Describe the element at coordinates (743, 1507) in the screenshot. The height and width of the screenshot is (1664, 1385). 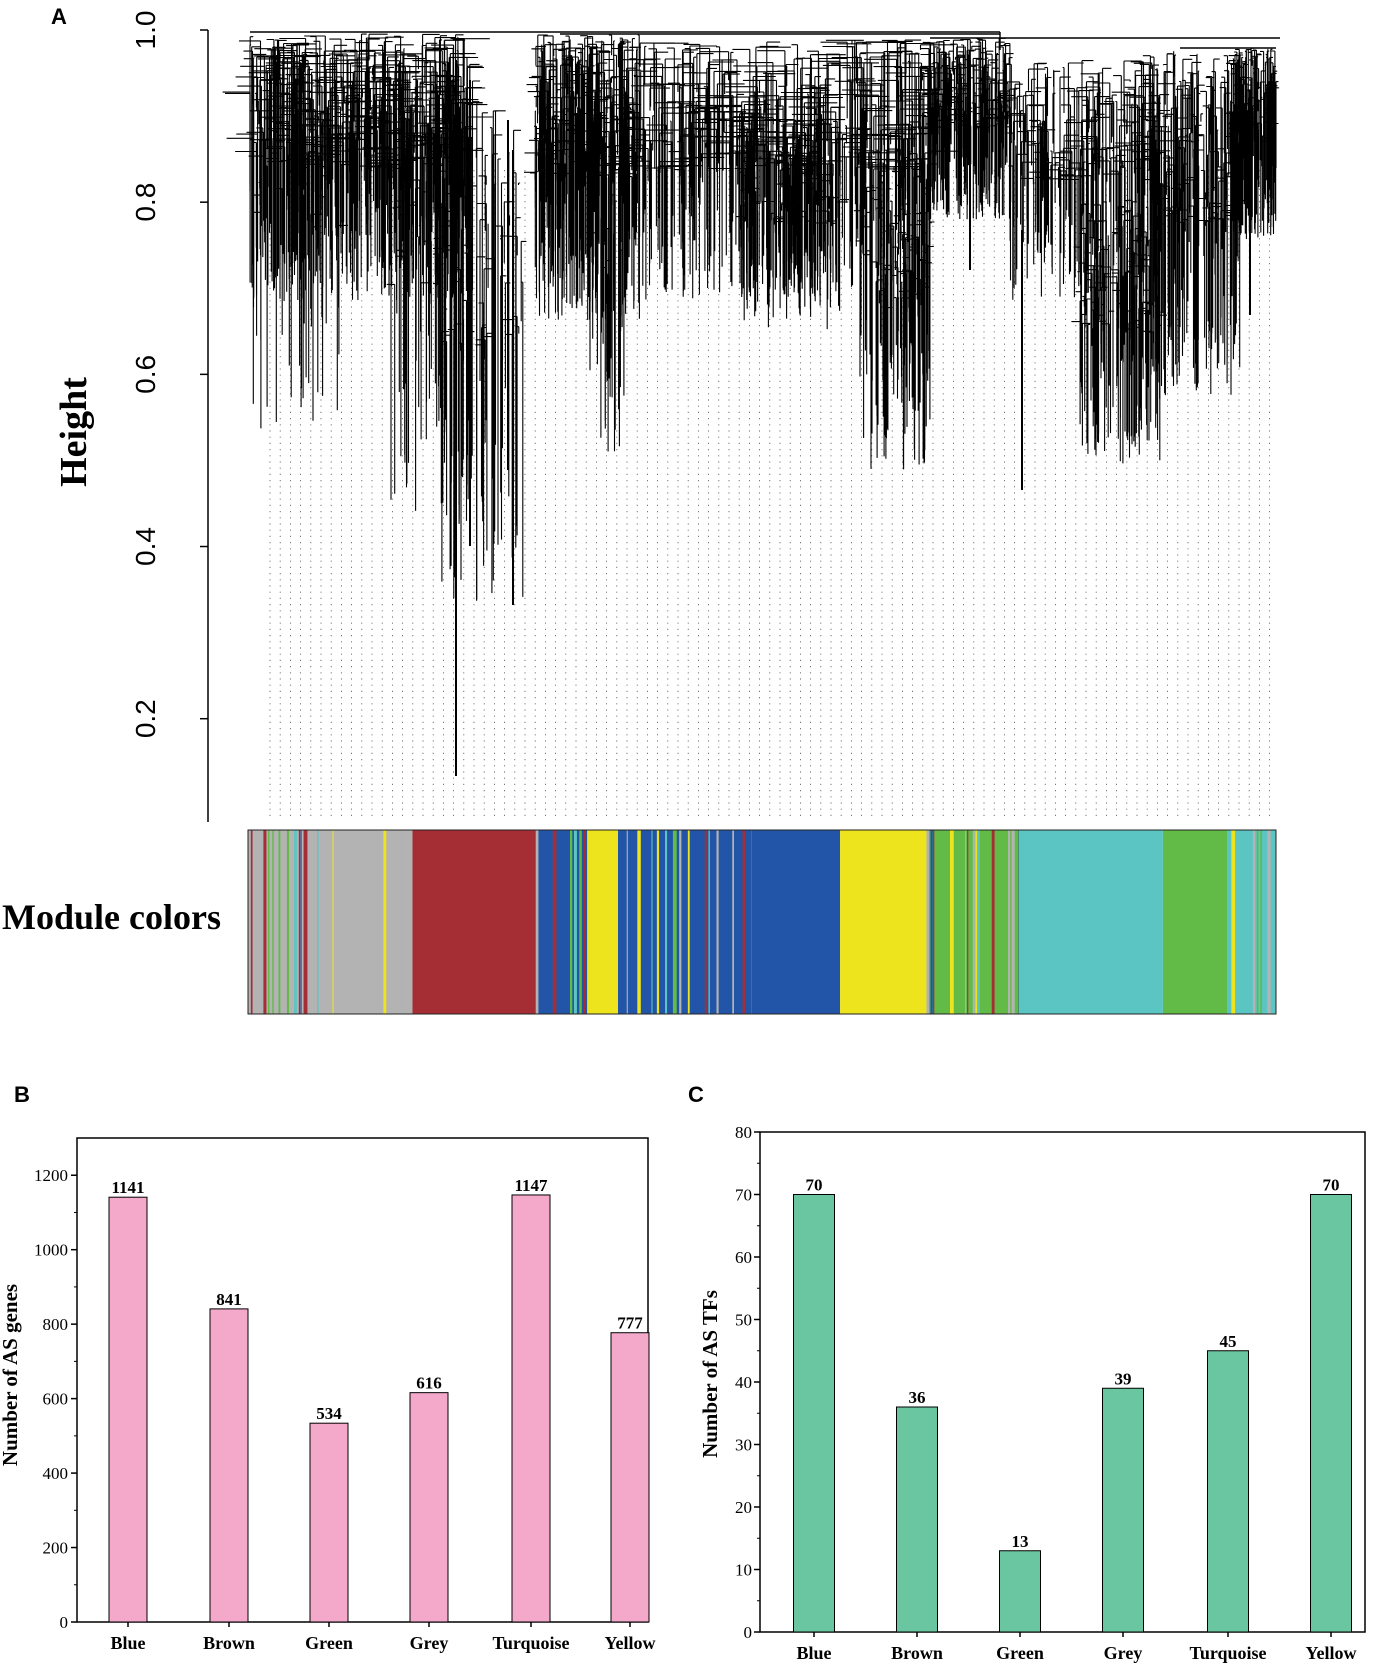
I see `y-tick-label: 20` at that location.